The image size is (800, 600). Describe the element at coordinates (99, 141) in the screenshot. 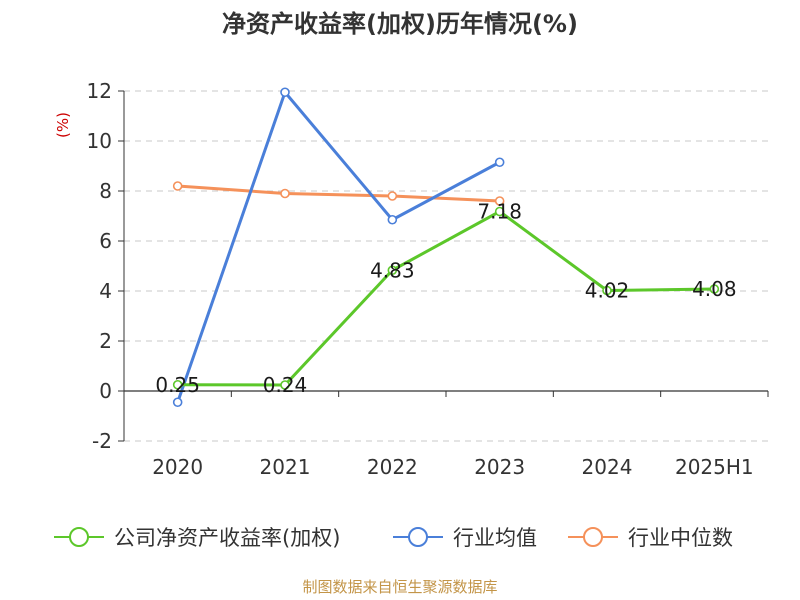

I see `y-tick-label: 10` at that location.